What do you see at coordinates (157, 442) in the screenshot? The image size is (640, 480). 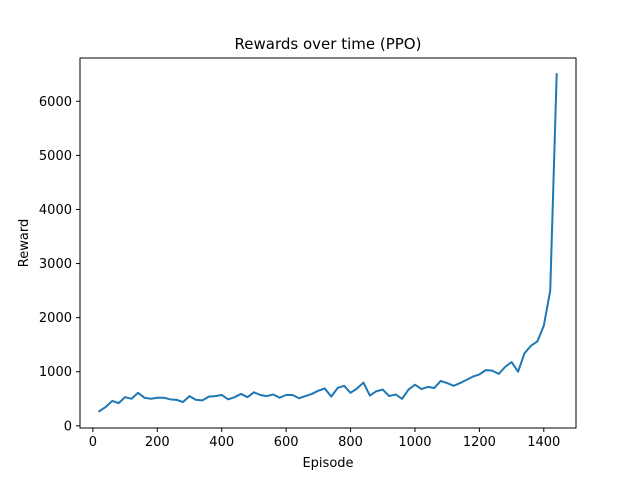 I see `x-tick-label: 200` at bounding box center [157, 442].